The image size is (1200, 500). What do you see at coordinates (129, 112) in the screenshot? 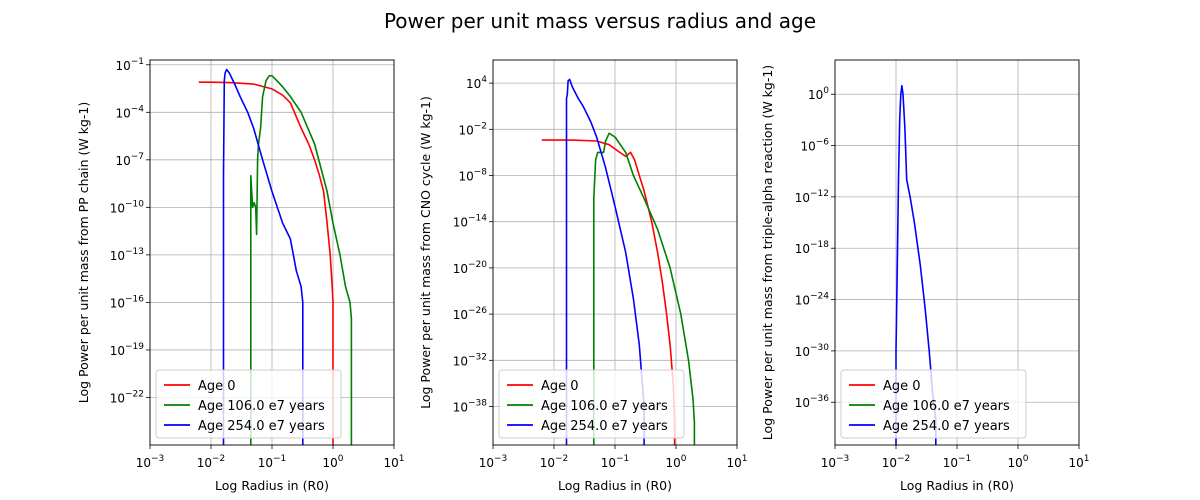
I see `y-tick-label: 10⁻⁴` at bounding box center [129, 112].